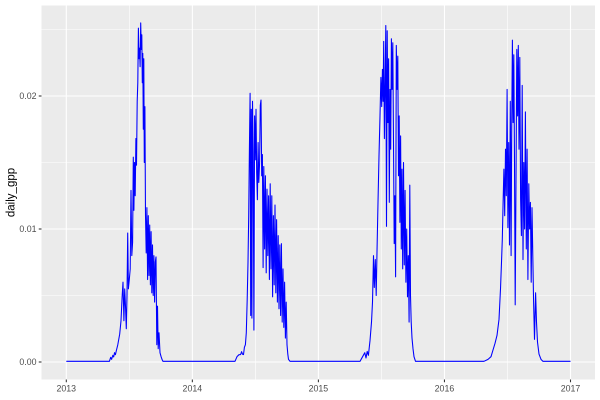 The width and height of the screenshot is (600, 400). What do you see at coordinates (27, 96) in the screenshot?
I see `svg-text: 0.02` at bounding box center [27, 96].